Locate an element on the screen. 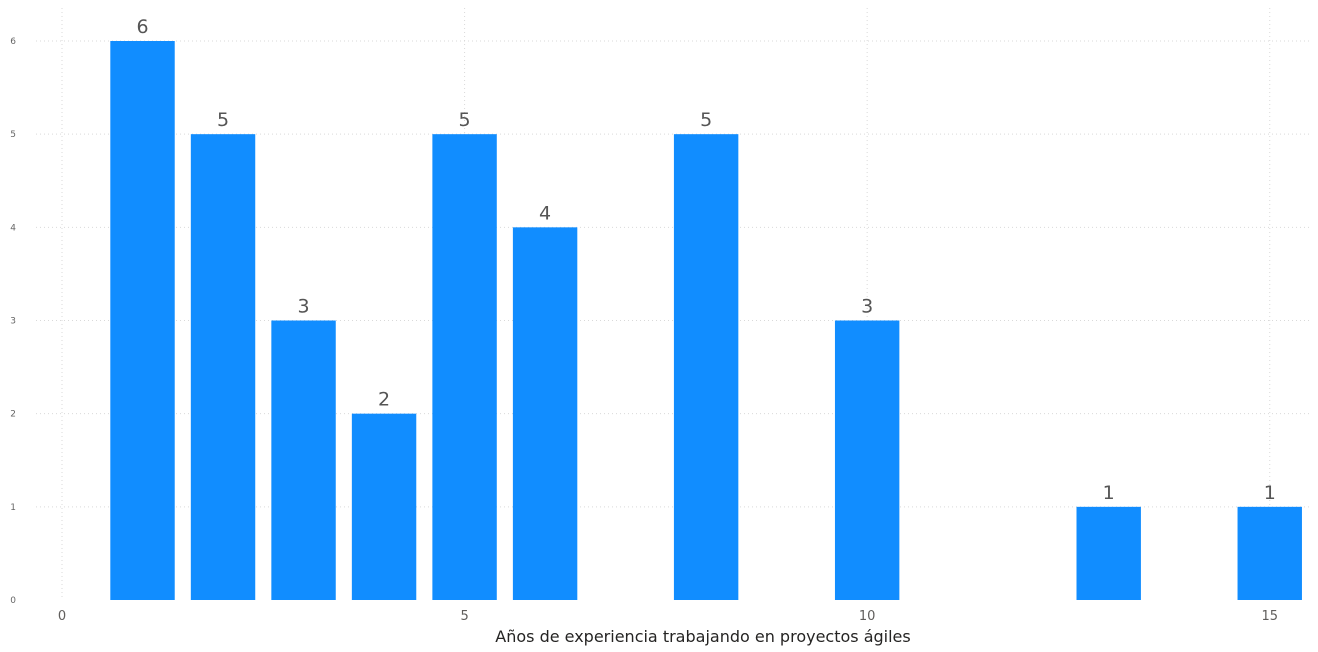 This screenshot has width=1318, height=652. y-tick-label: 4 is located at coordinates (13, 228).